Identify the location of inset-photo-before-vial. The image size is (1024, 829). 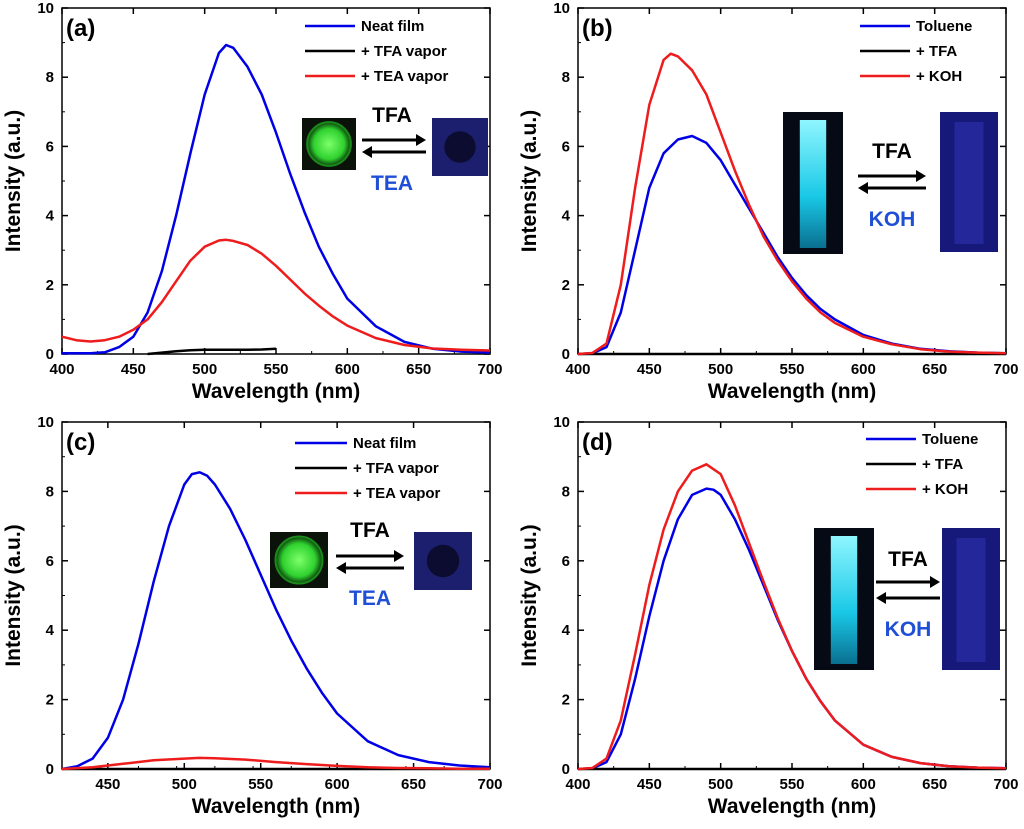
(813, 184).